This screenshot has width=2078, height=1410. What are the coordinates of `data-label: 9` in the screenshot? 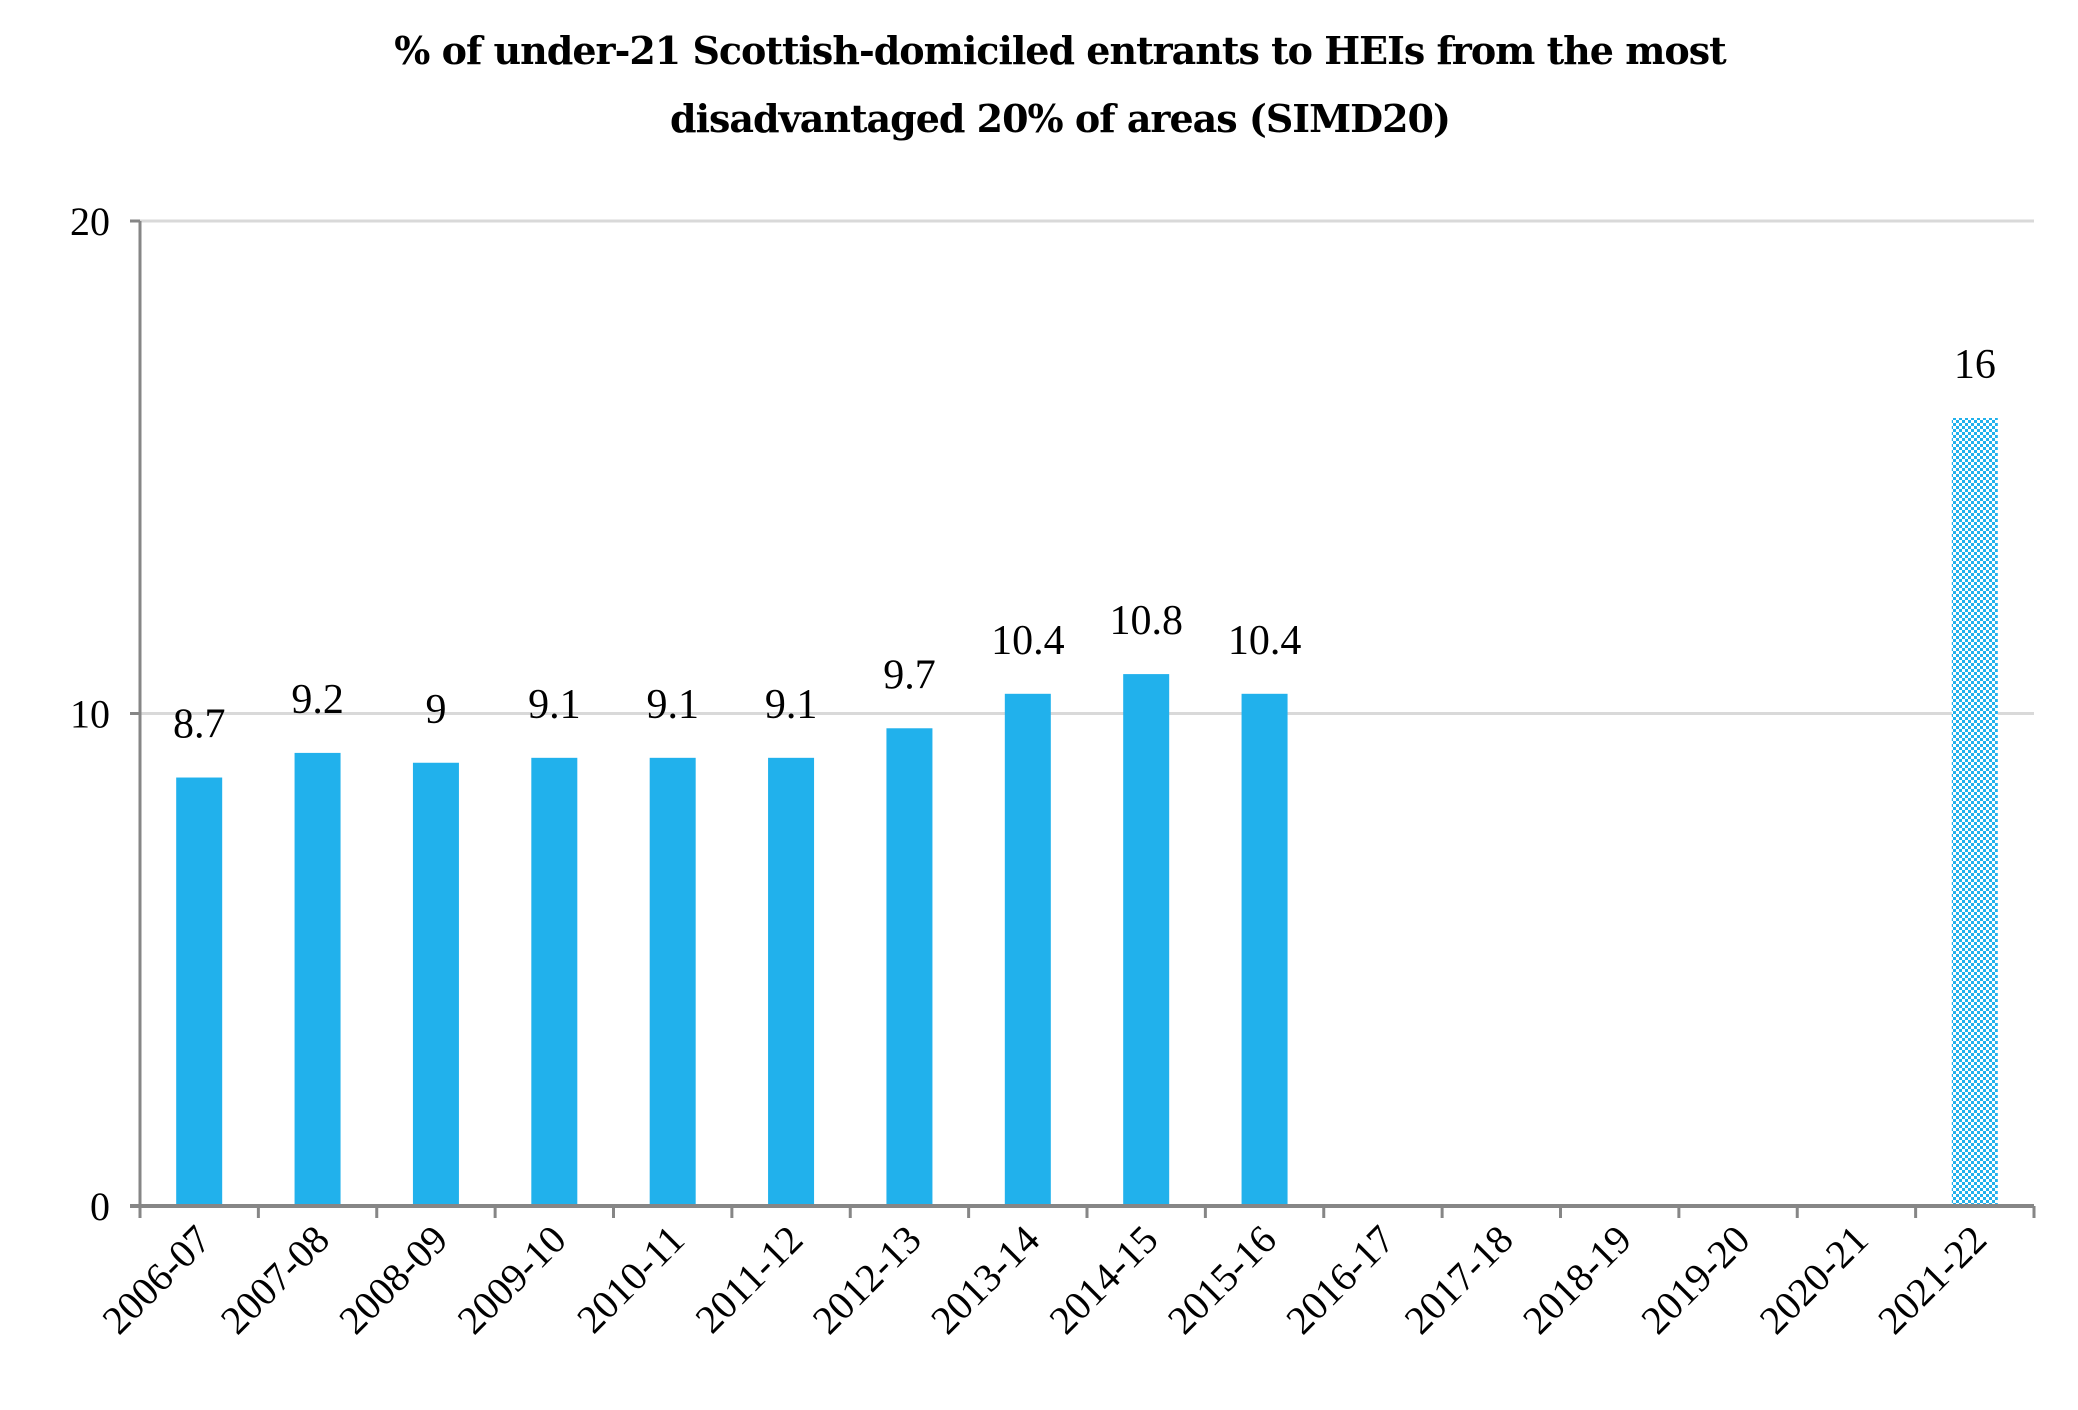 It's located at (435, 710).